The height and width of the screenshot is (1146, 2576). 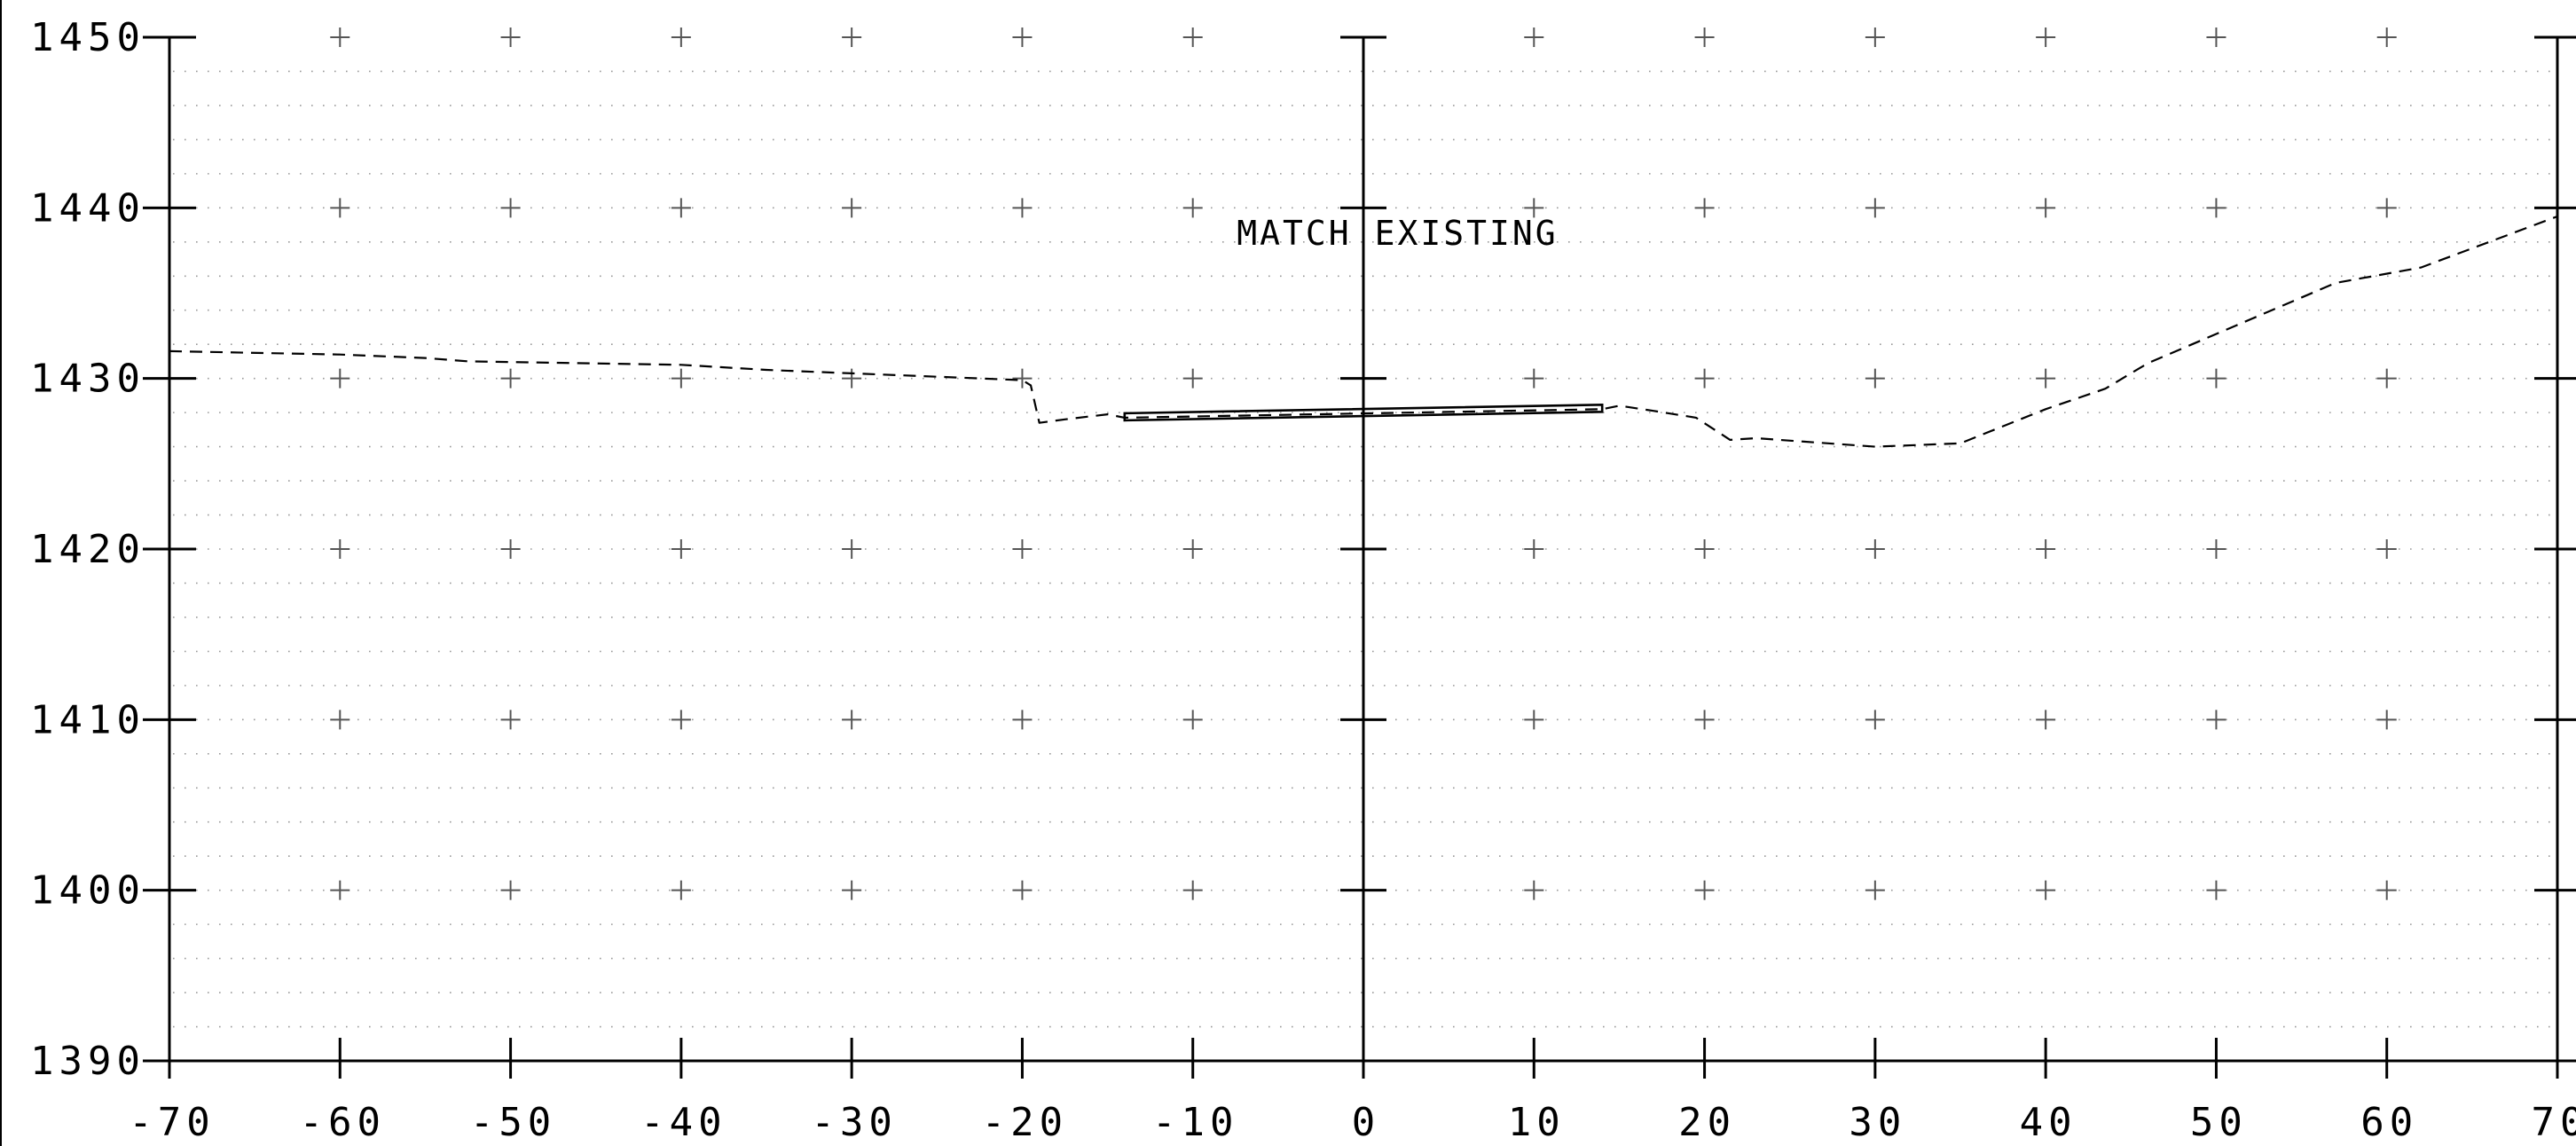 I want to click on x-tick-label: -10, so click(x=1195, y=1122).